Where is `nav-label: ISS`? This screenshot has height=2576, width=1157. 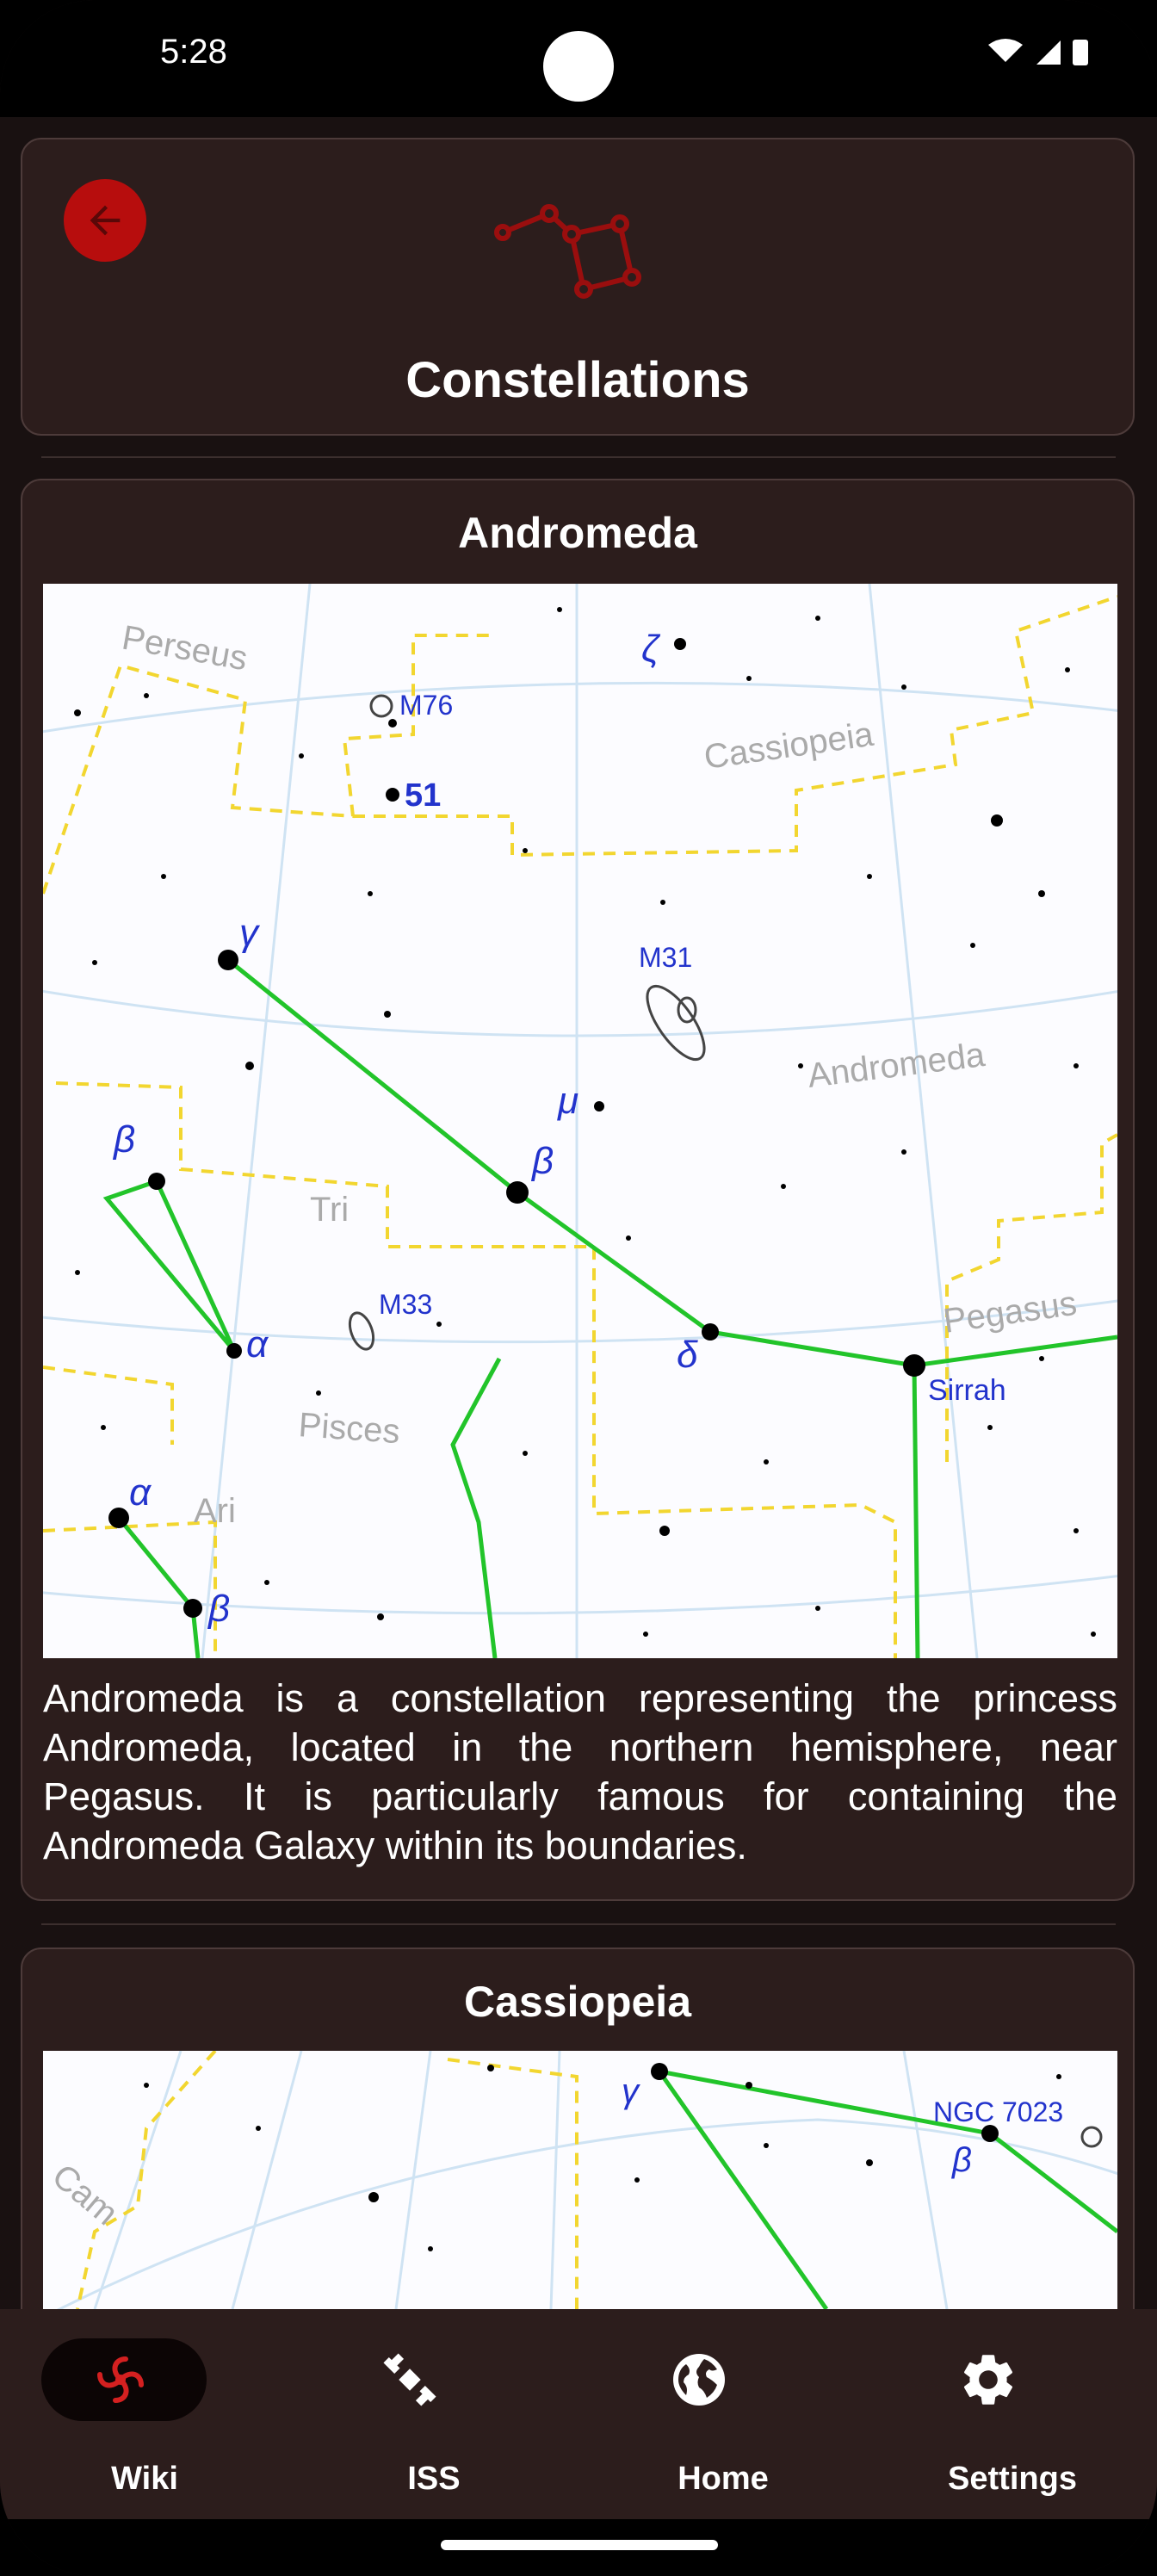 nav-label: ISS is located at coordinates (434, 2479).